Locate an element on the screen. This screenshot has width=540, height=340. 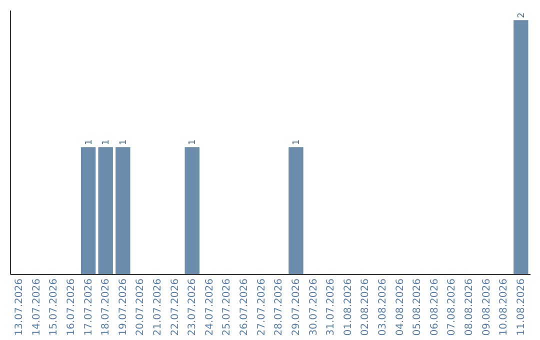
x-tick-label: 28.07.2026 is located at coordinates (279, 307).